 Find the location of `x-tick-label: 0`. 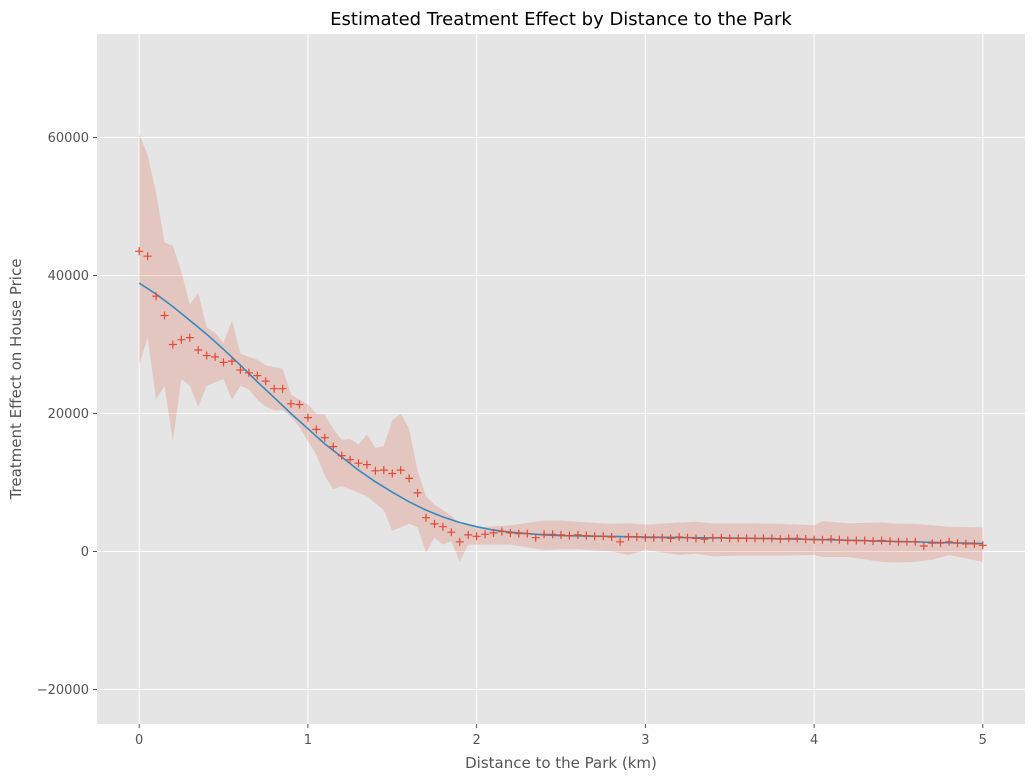

x-tick-label: 0 is located at coordinates (139, 740).